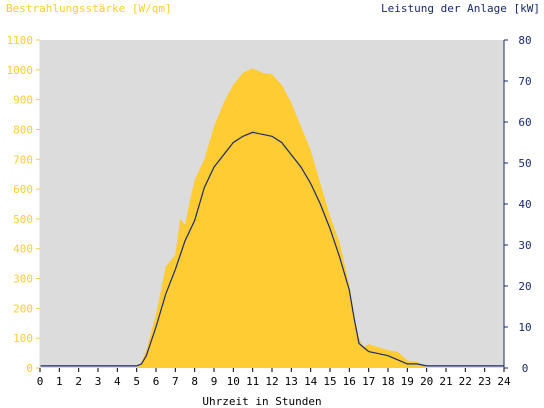  Describe the element at coordinates (23, 204) in the screenshot. I see `left-axis-ticks: 0 100 200 300 400 500 600 700 800 900 1000 1100` at that location.